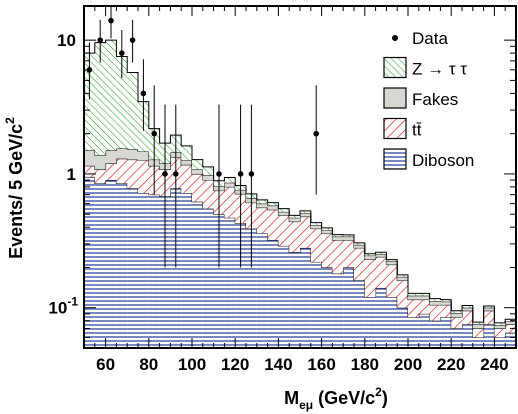 Image resolution: width=518 pixels, height=414 pixels. I want to click on legend-entry-diboson: Diboson, so click(428, 159).